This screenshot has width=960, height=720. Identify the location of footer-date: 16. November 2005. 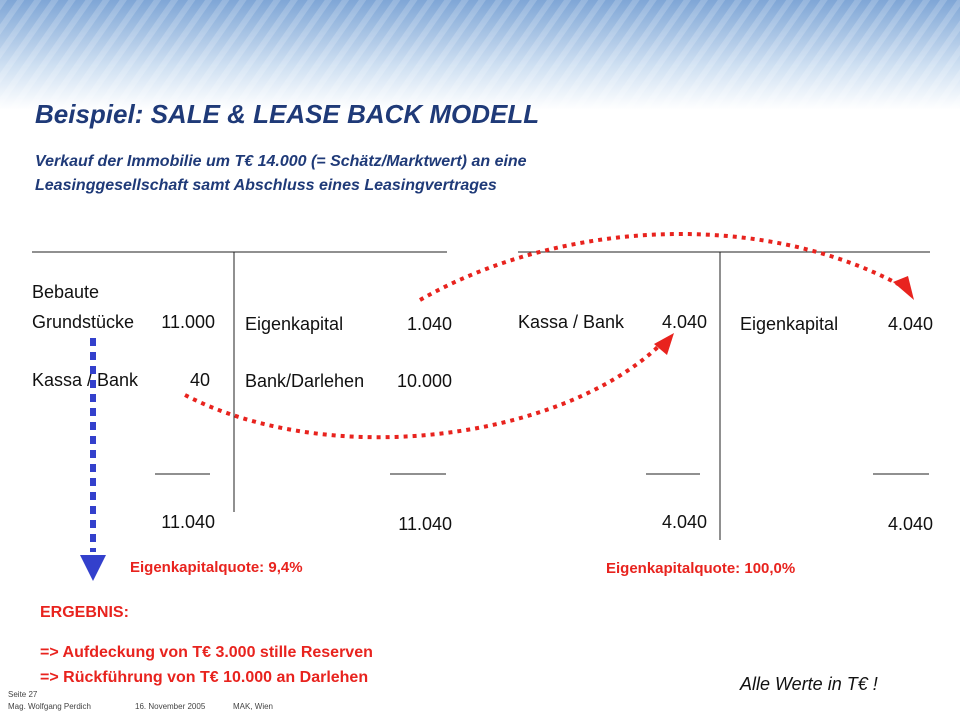
(170, 706).